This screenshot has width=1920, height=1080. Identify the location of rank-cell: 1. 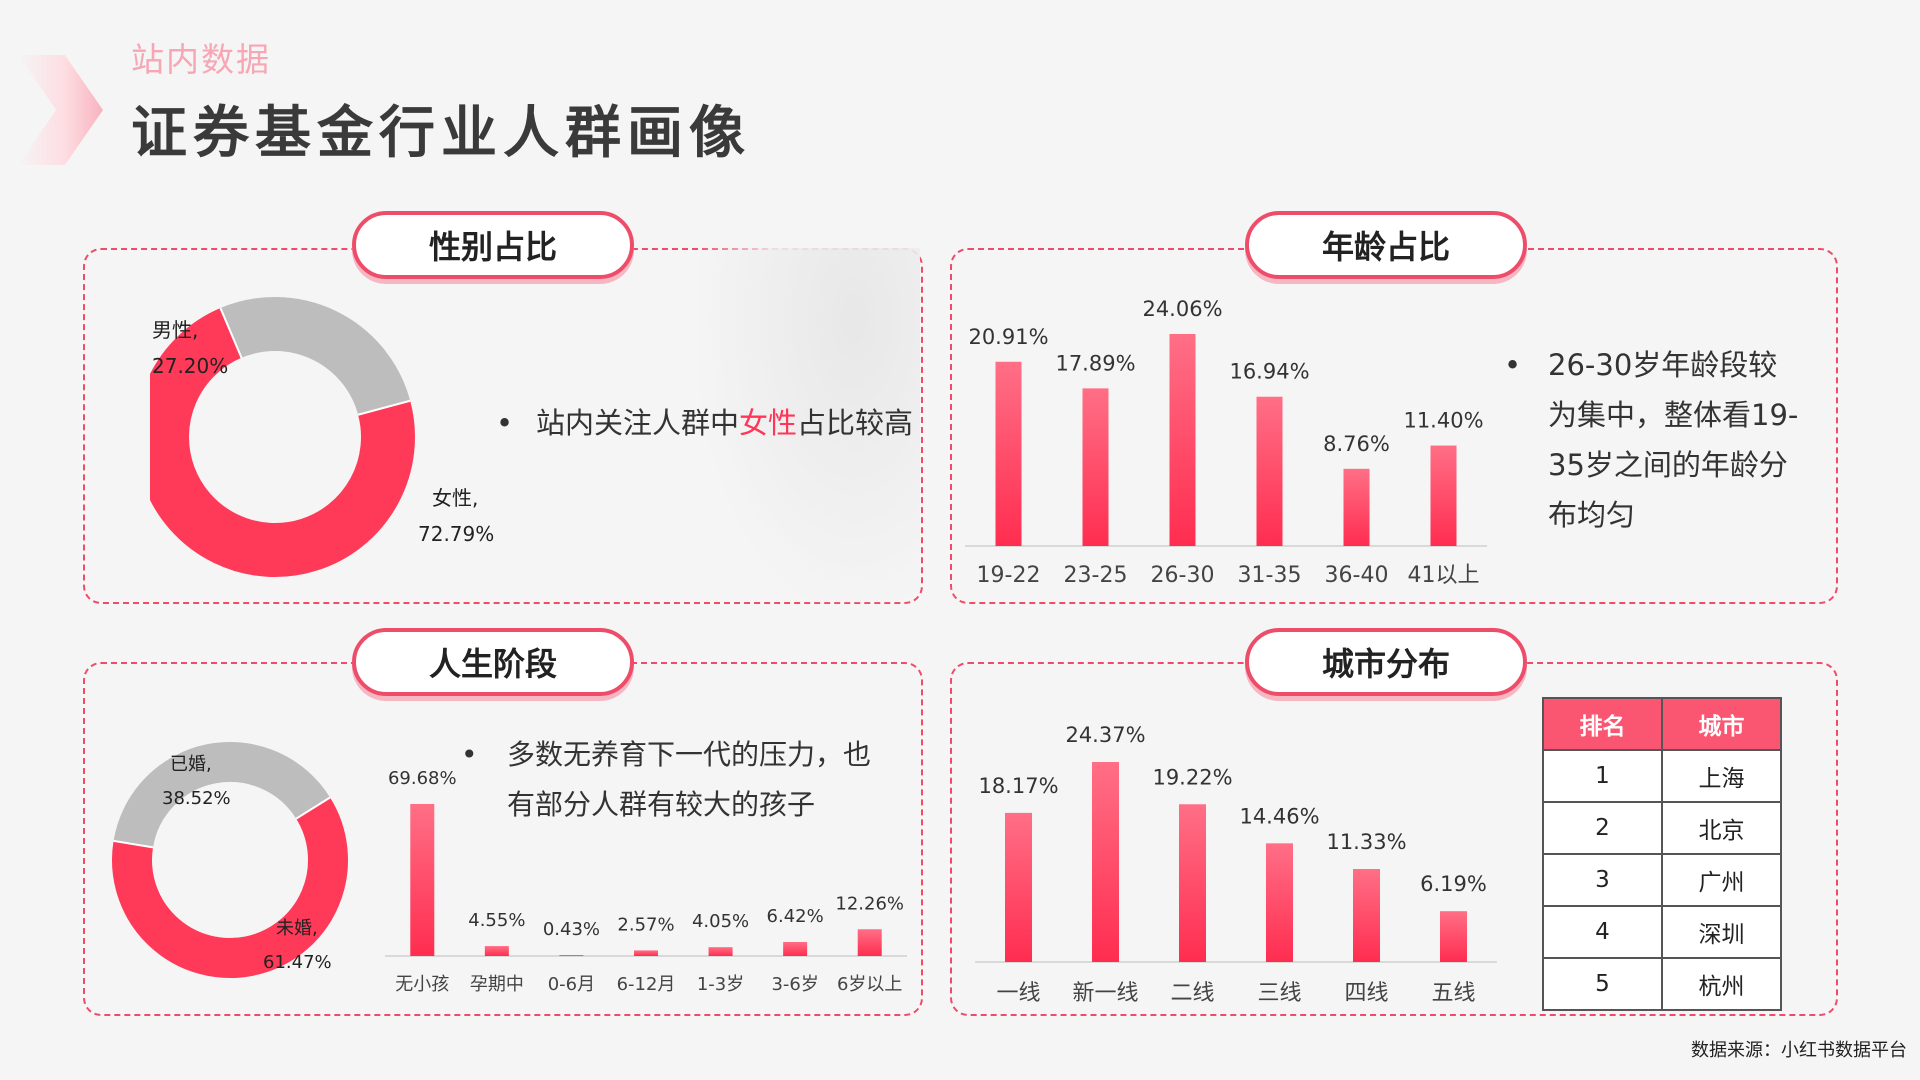
(1602, 776).